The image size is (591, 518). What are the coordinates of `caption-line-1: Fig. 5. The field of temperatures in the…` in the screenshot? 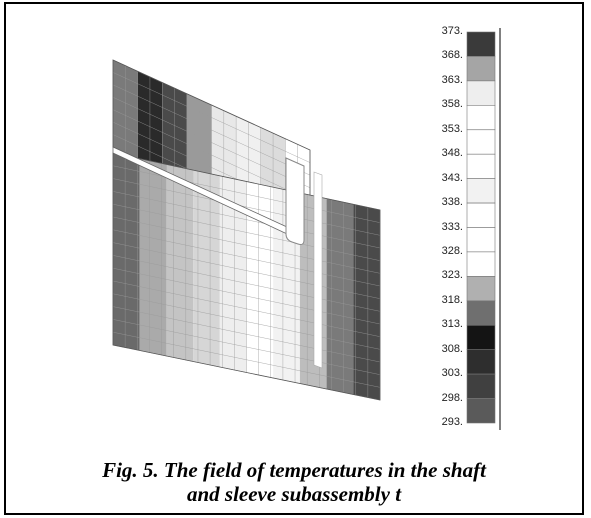 It's located at (294, 470).